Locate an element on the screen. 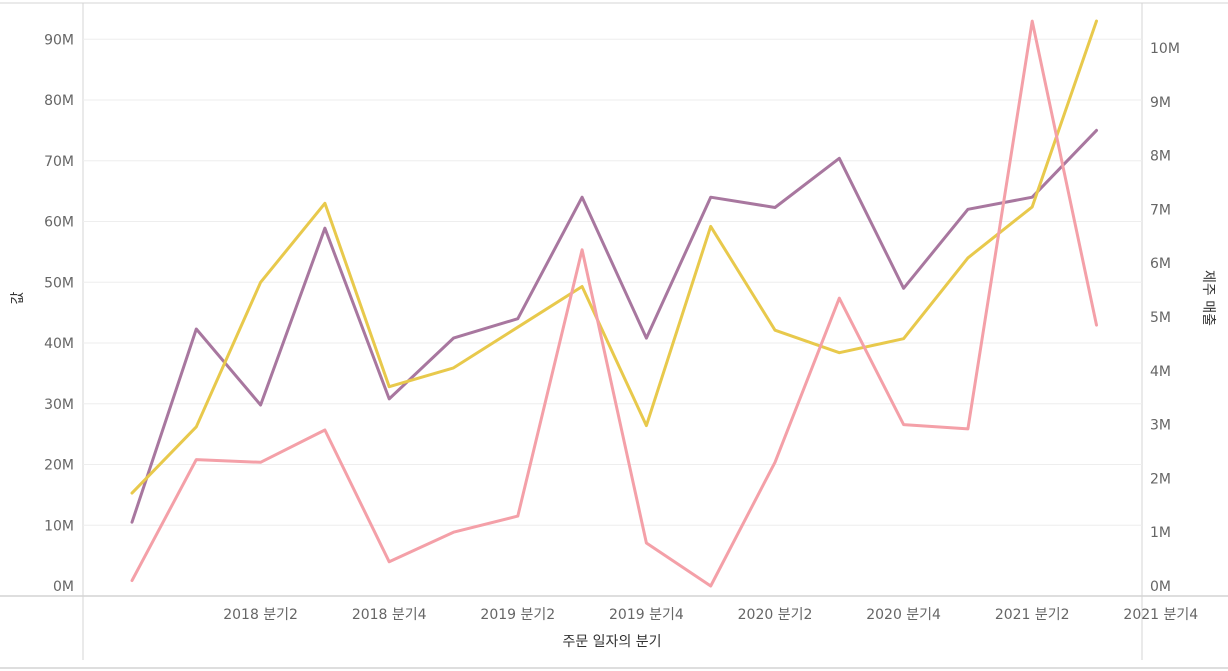 The width and height of the screenshot is (1228, 671). right-tick-label: 11M is located at coordinates (1165, 1).